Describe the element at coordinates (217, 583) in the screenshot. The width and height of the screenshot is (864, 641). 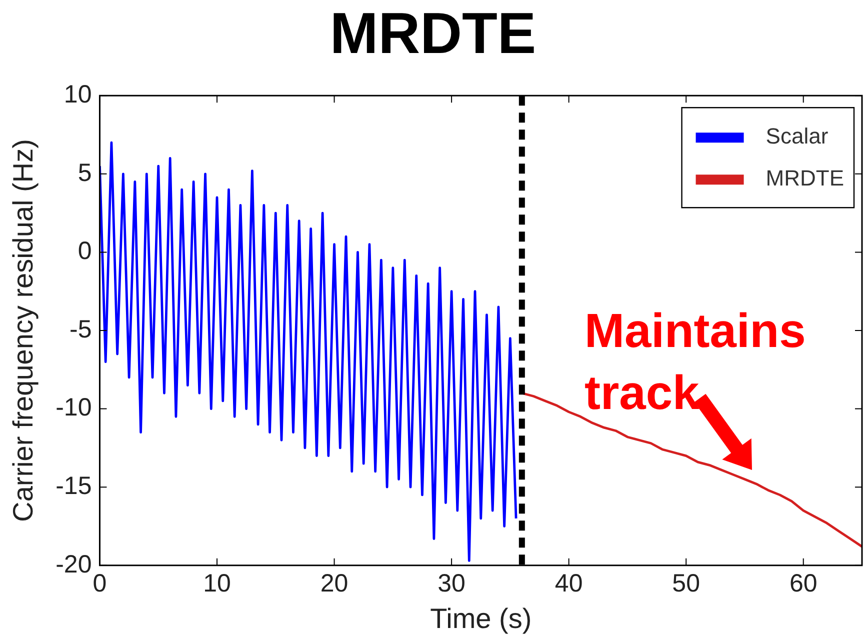
I see `x-tick-label: 10` at that location.